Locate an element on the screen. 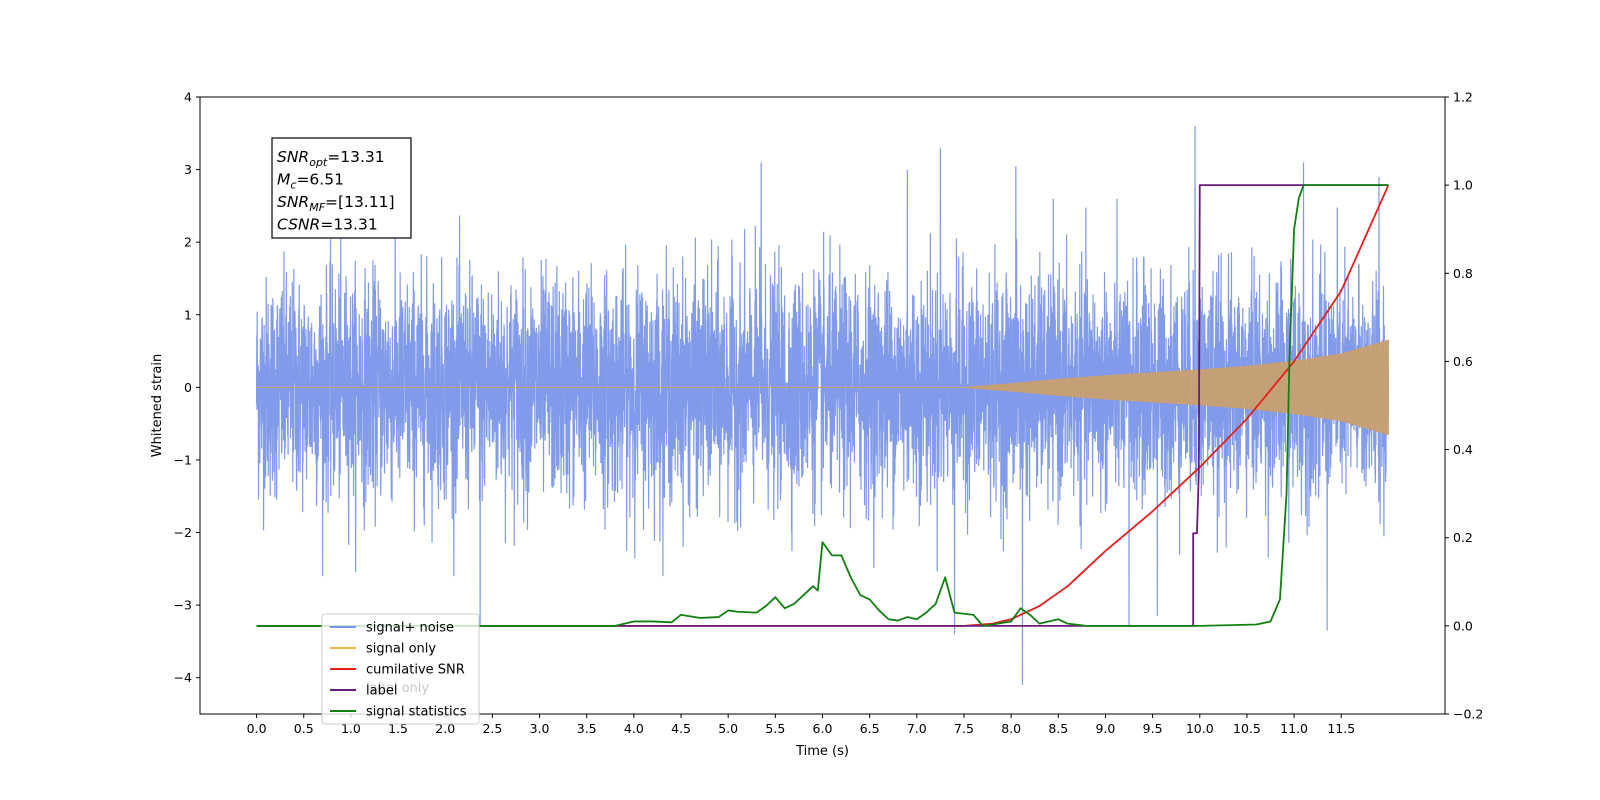 The width and height of the screenshot is (1600, 800). annotation-box is located at coordinates (341, 188).